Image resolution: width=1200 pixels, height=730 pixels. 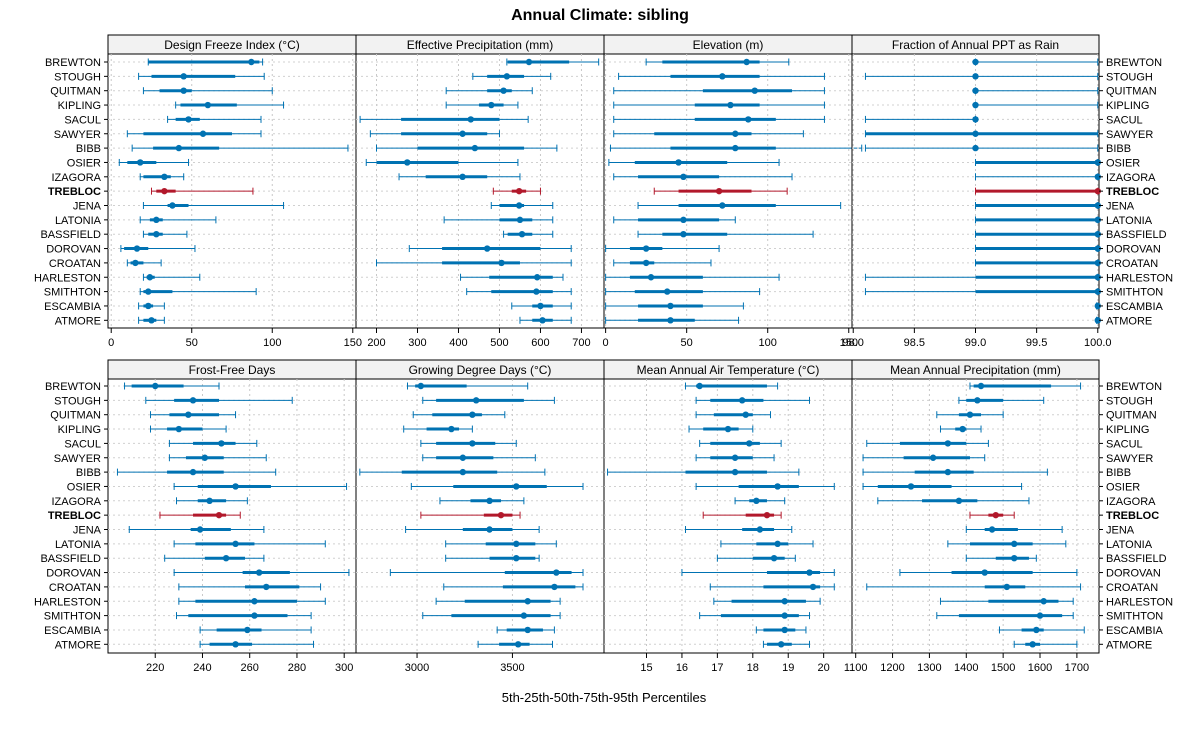 I want to click on x-tick-label: 1200, so click(x=892, y=668).